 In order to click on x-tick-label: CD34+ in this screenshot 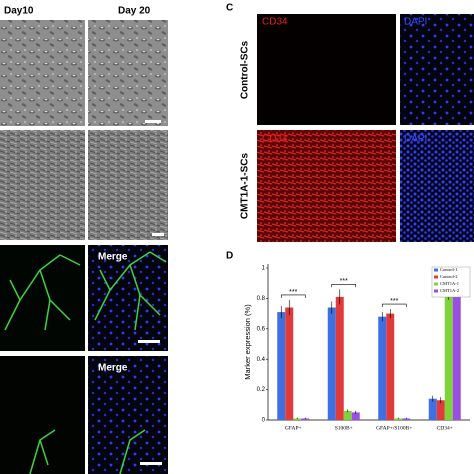, I will do `click(445, 428)`.